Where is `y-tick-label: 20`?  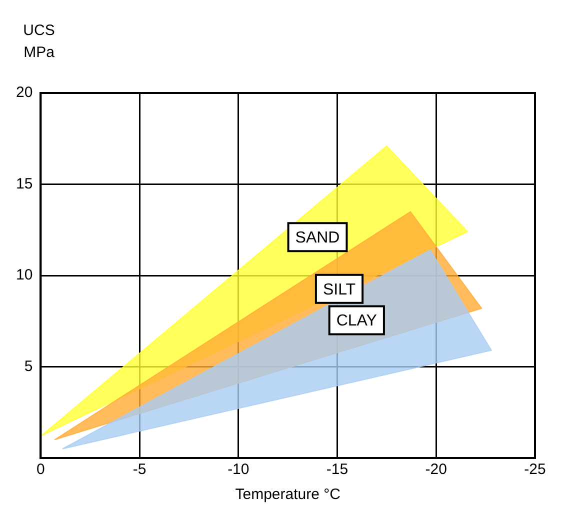 y-tick-label: 20 is located at coordinates (24, 93).